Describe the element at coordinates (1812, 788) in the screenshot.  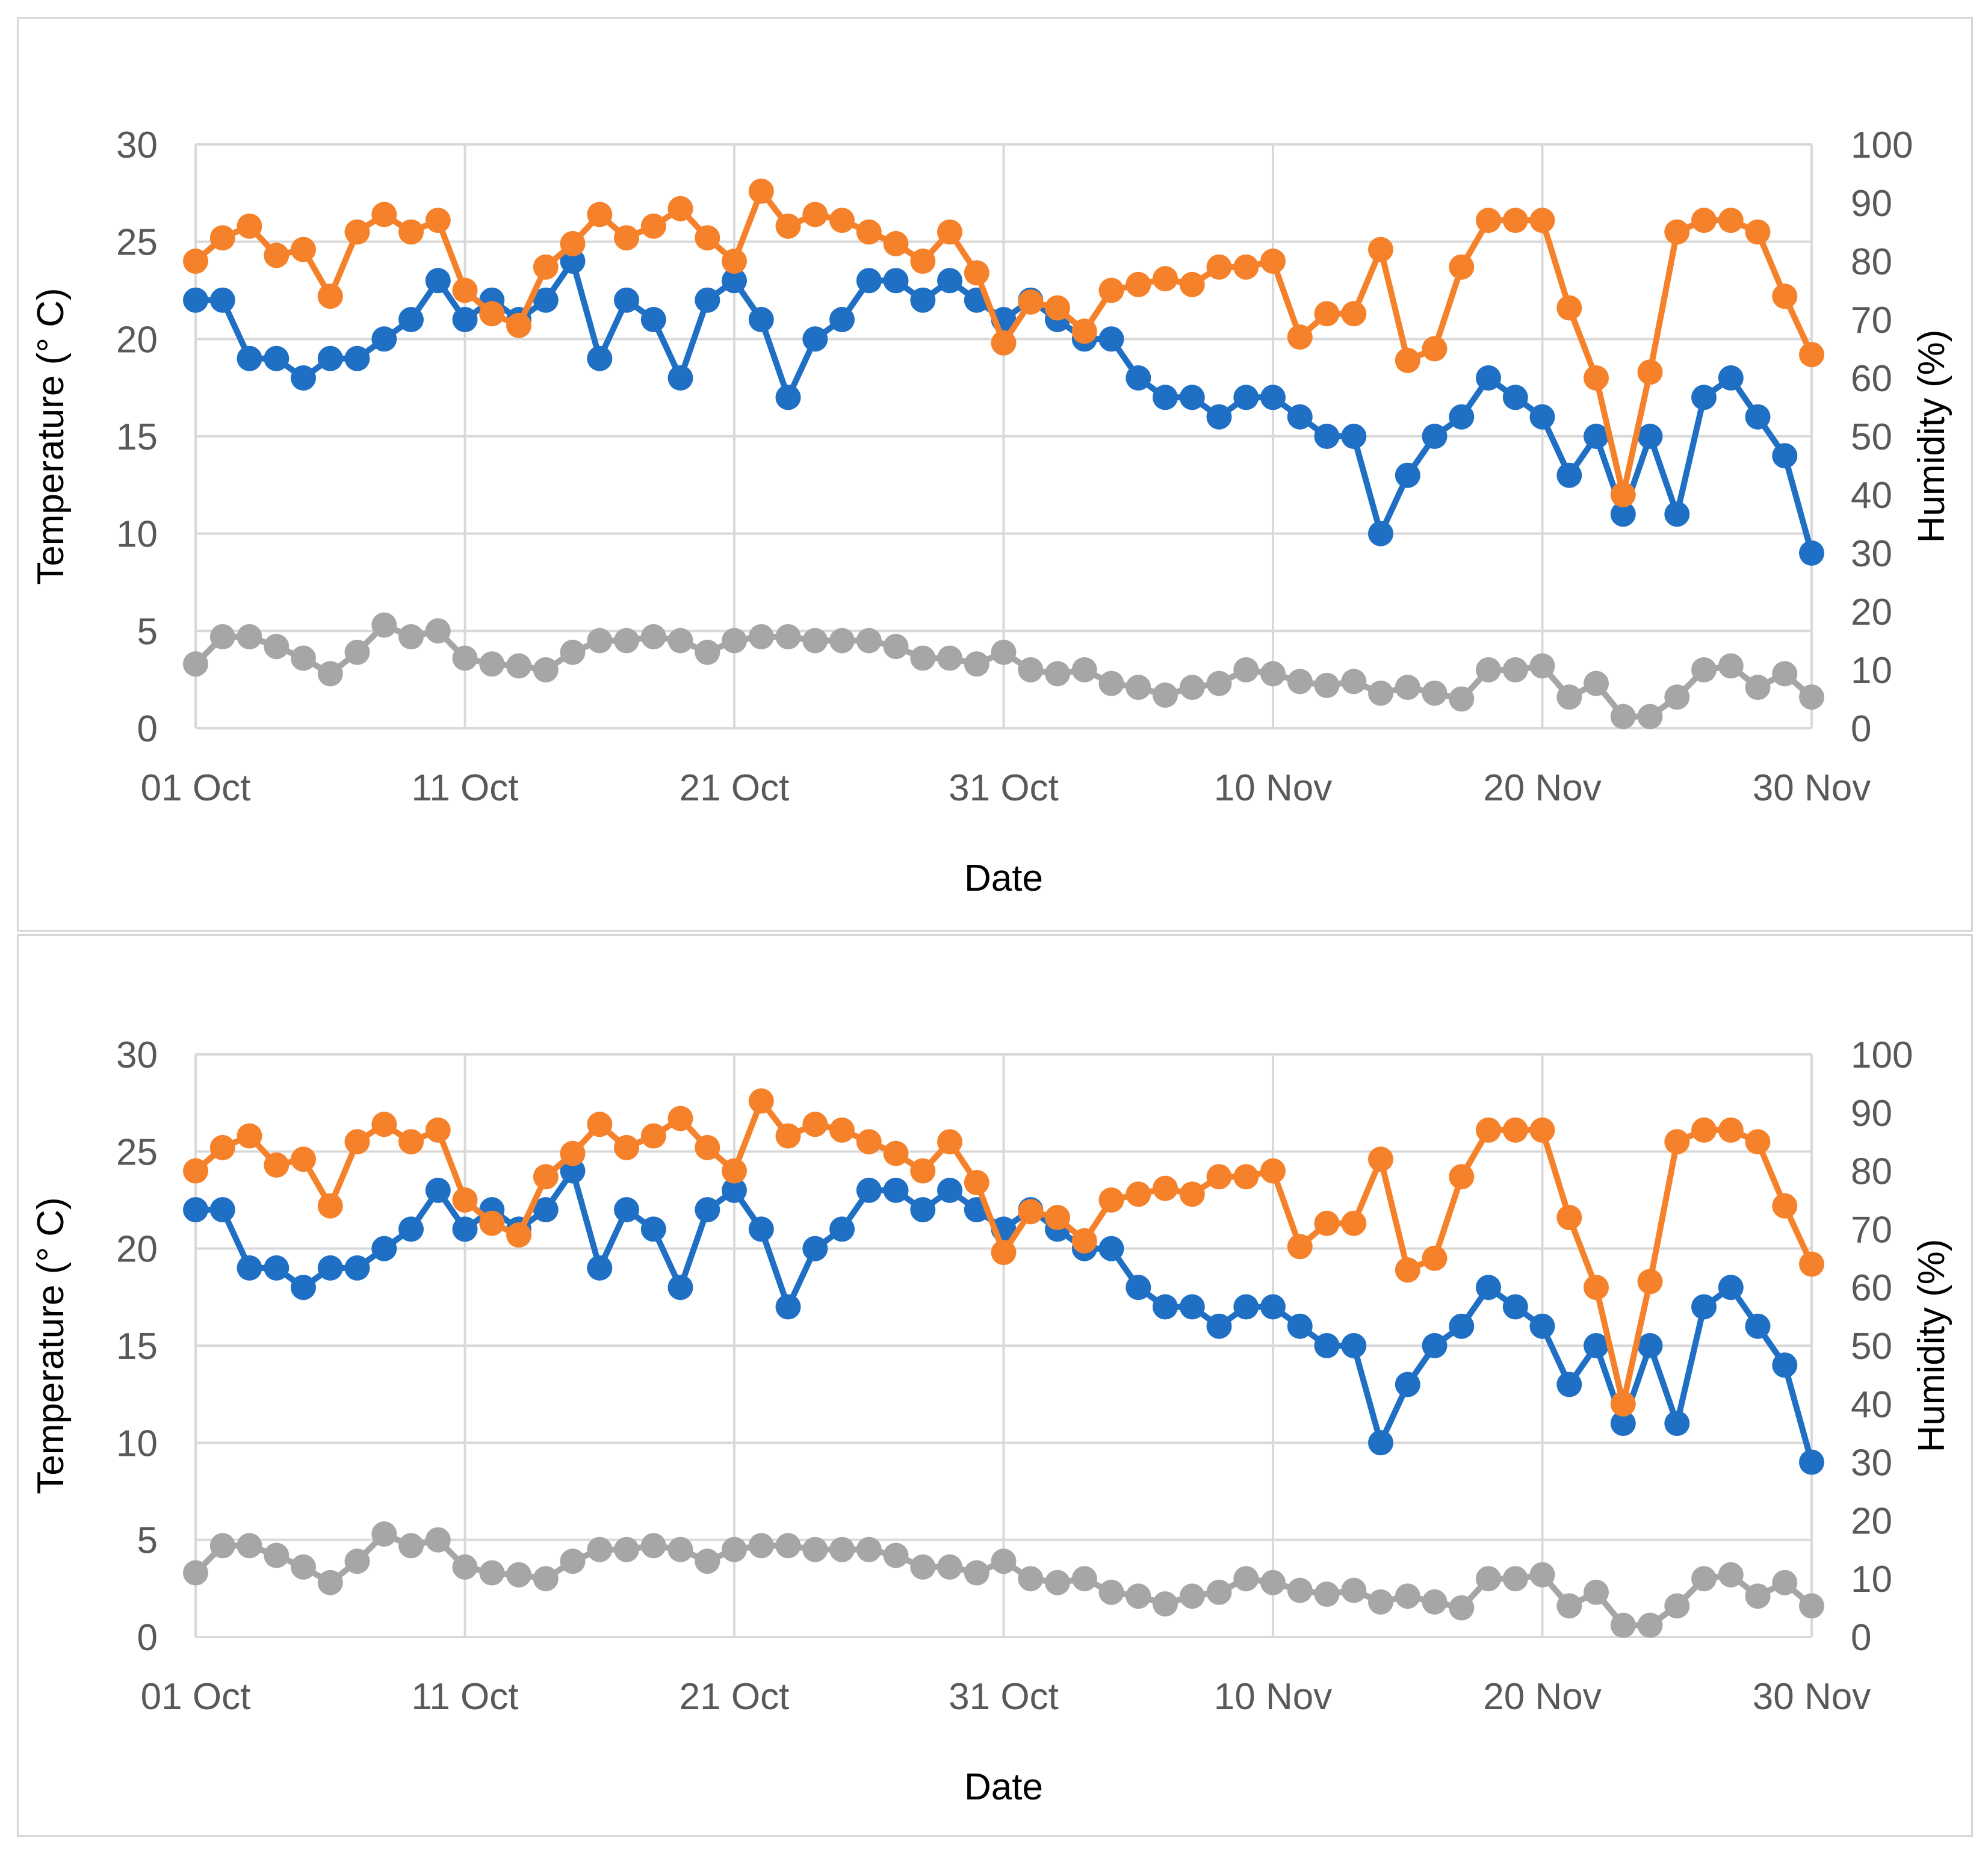
I see `x-tick-label: 30 Nov` at that location.